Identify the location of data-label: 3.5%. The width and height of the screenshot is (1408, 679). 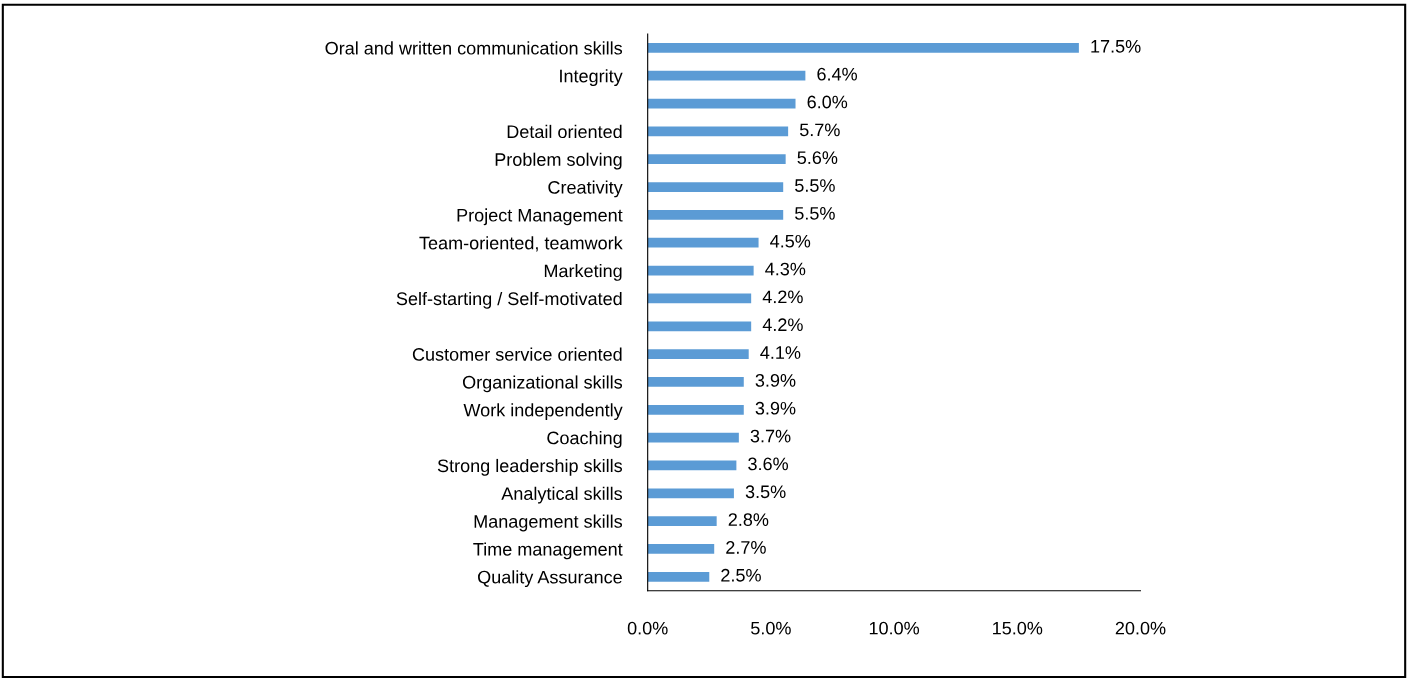
(765, 492).